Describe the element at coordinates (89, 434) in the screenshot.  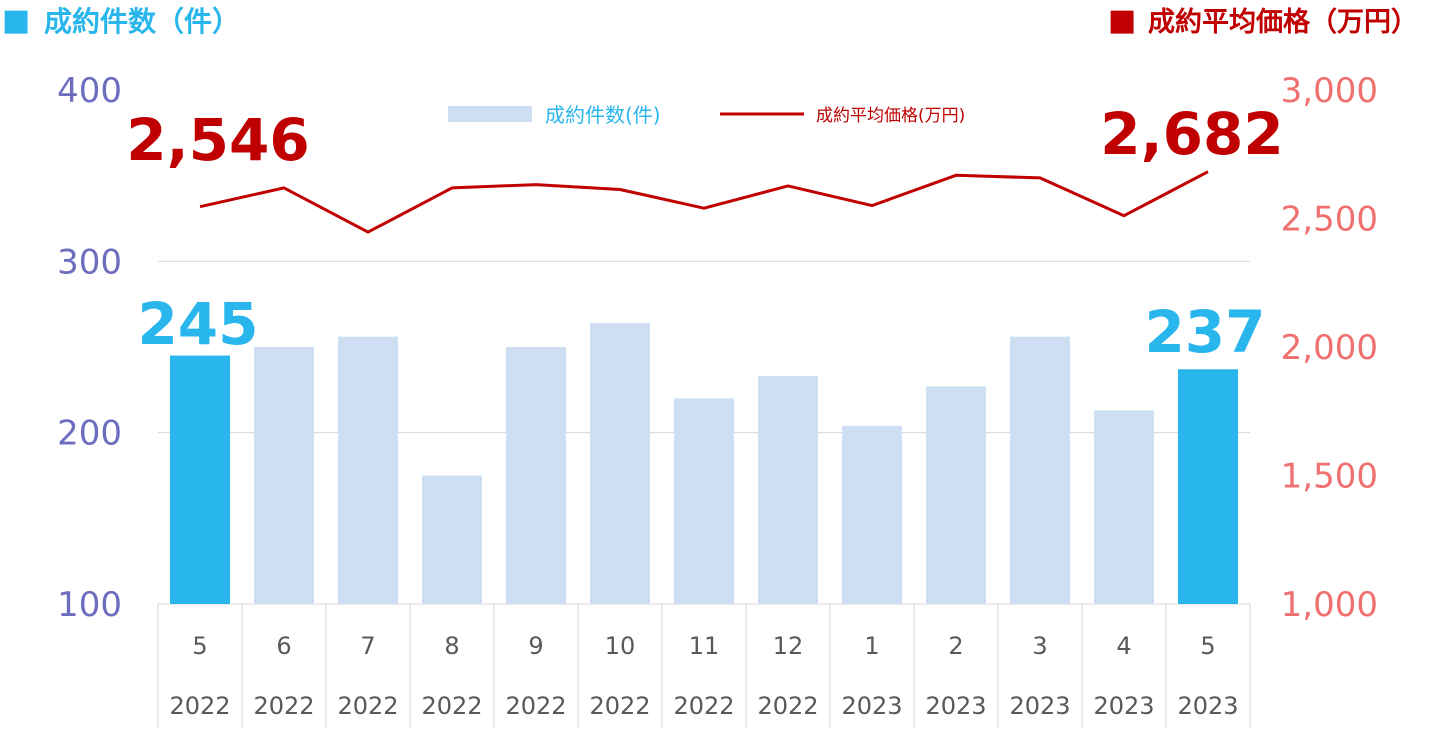
I see `left-axis-tick: 200` at that location.